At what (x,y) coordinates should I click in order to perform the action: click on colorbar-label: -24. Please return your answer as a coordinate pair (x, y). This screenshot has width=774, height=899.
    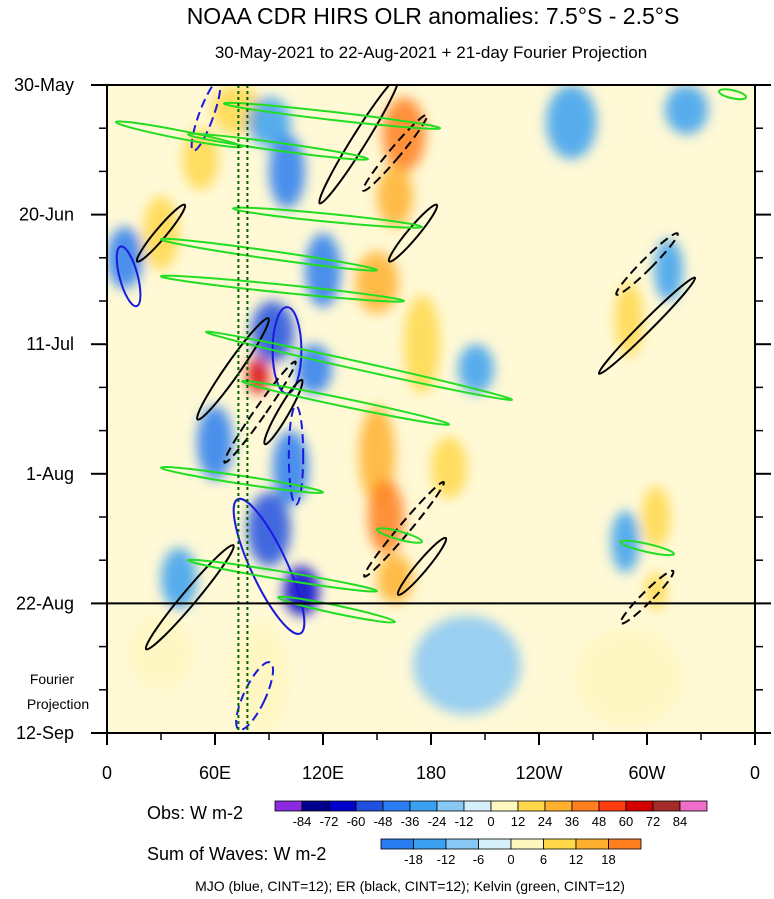
    Looking at the image, I should click on (437, 821).